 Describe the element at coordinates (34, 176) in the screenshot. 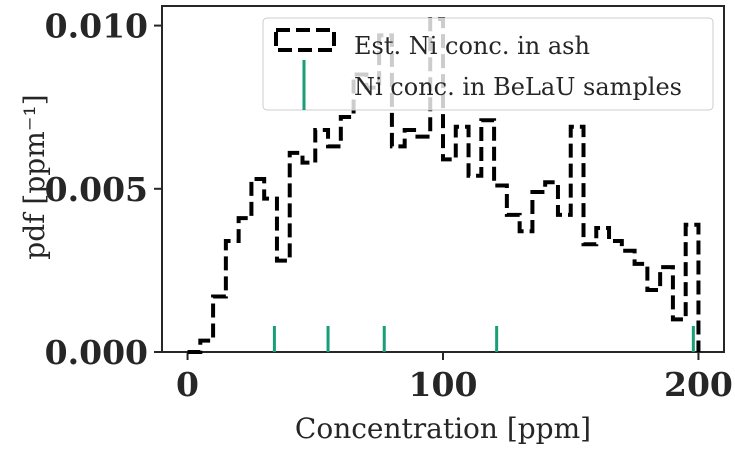

I see `y-axis-label: pdf [ppm⁻¹]` at that location.